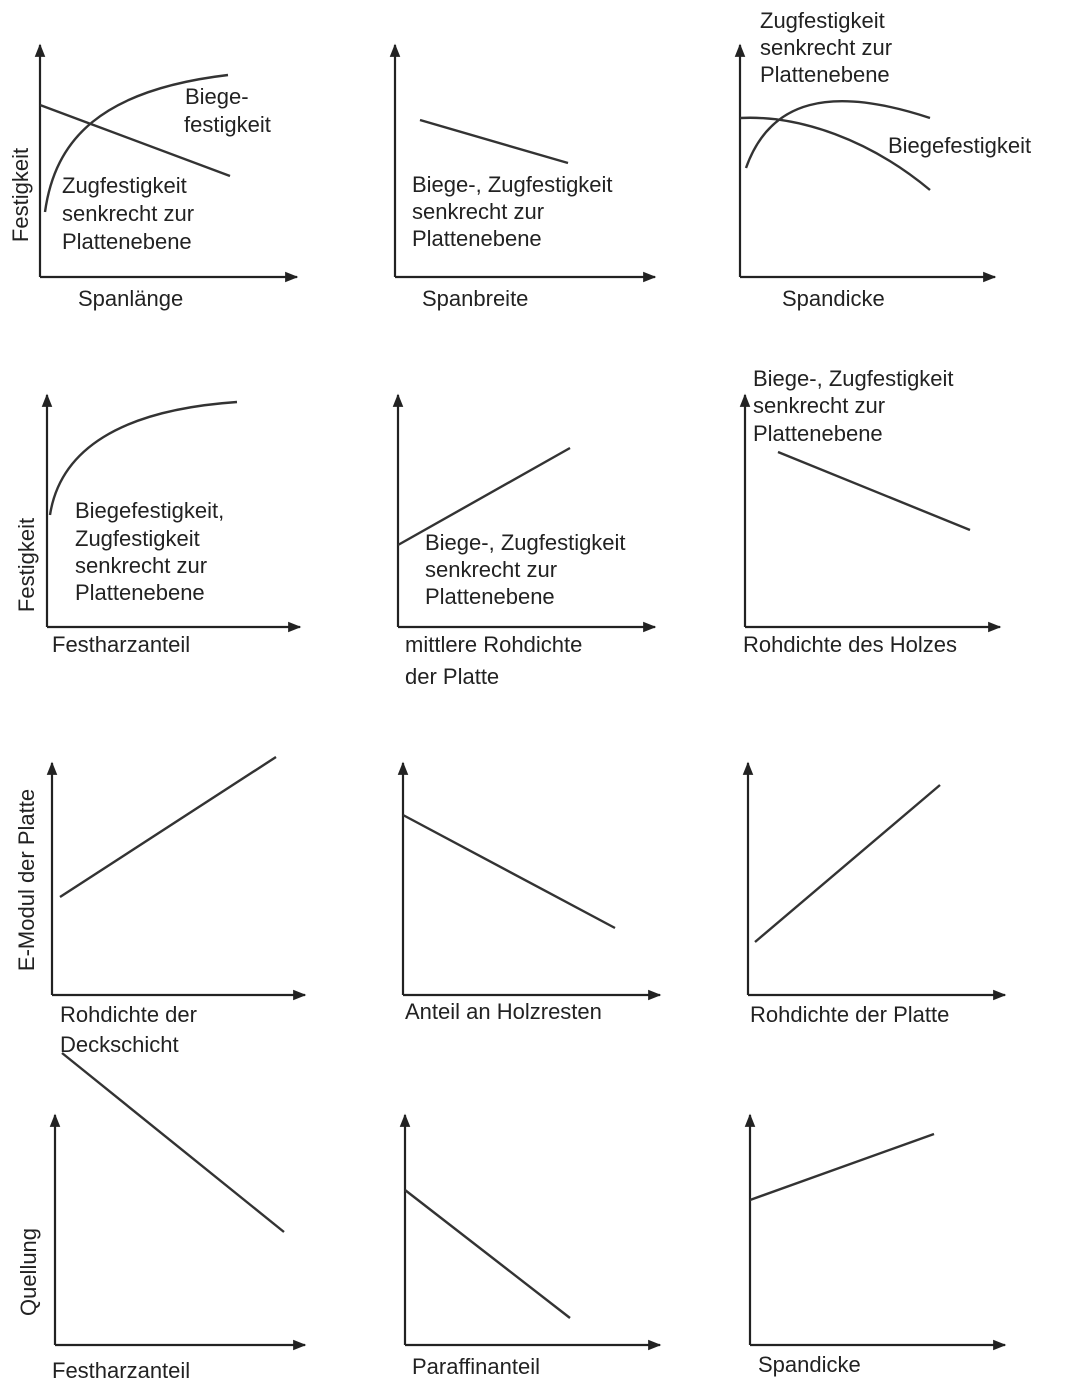 The image size is (1069, 1390). Describe the element at coordinates (476, 1366) in the screenshot. I see `x-label: Paraffinanteil` at that location.